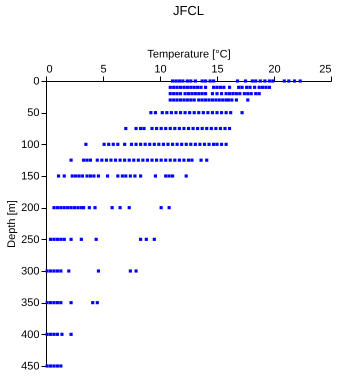 The height and width of the screenshot is (384, 341). Describe the element at coordinates (189, 54) in the screenshot. I see `x-axis-title: Temperature [°C]` at that location.